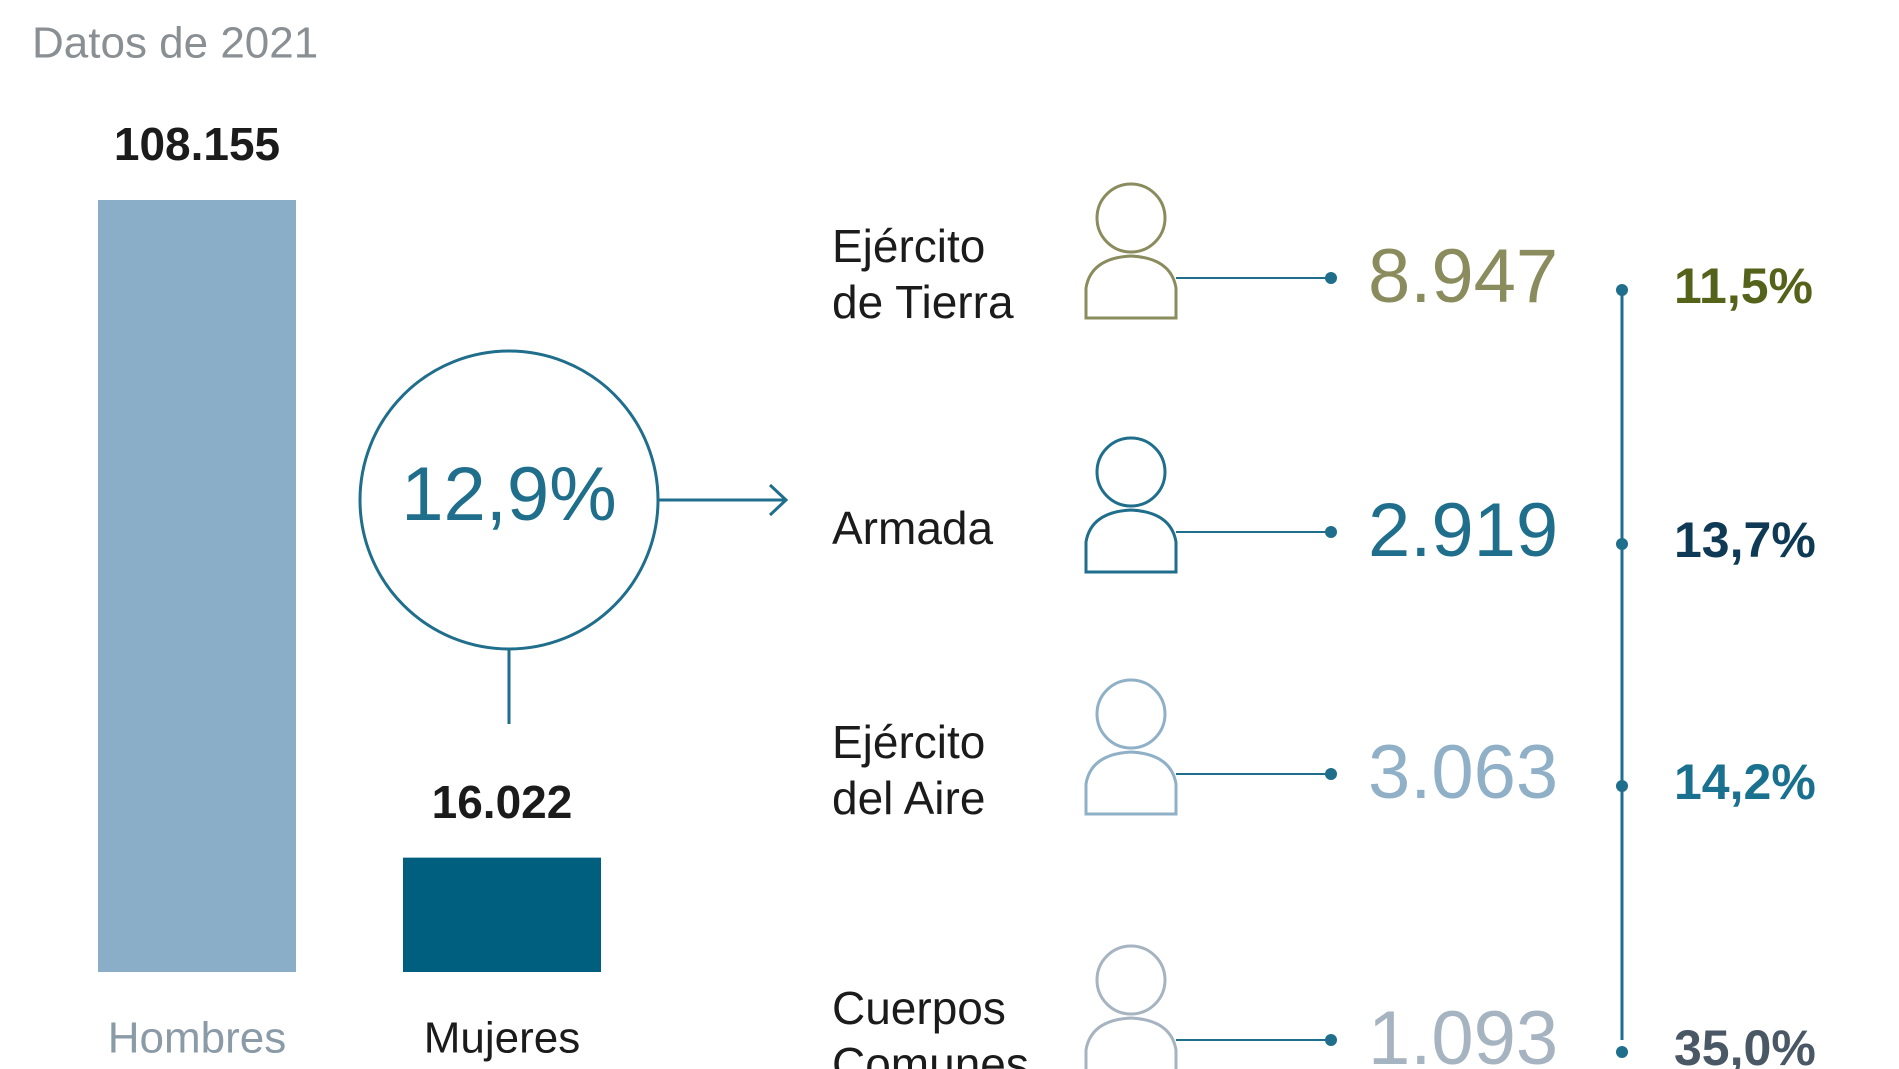  What do you see at coordinates (1463, 530) in the screenshot?
I see `branch-value: 2.919` at bounding box center [1463, 530].